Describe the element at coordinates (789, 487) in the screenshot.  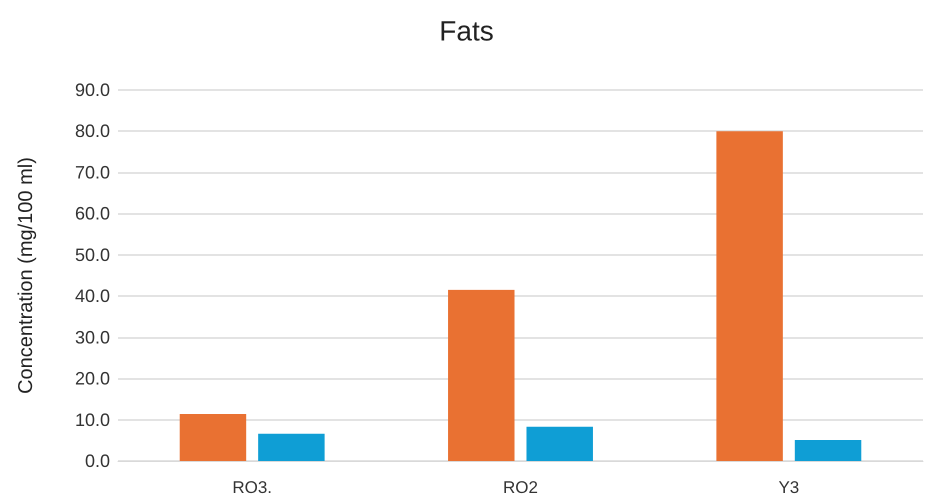
I see `x-tick-label: Y3` at that location.